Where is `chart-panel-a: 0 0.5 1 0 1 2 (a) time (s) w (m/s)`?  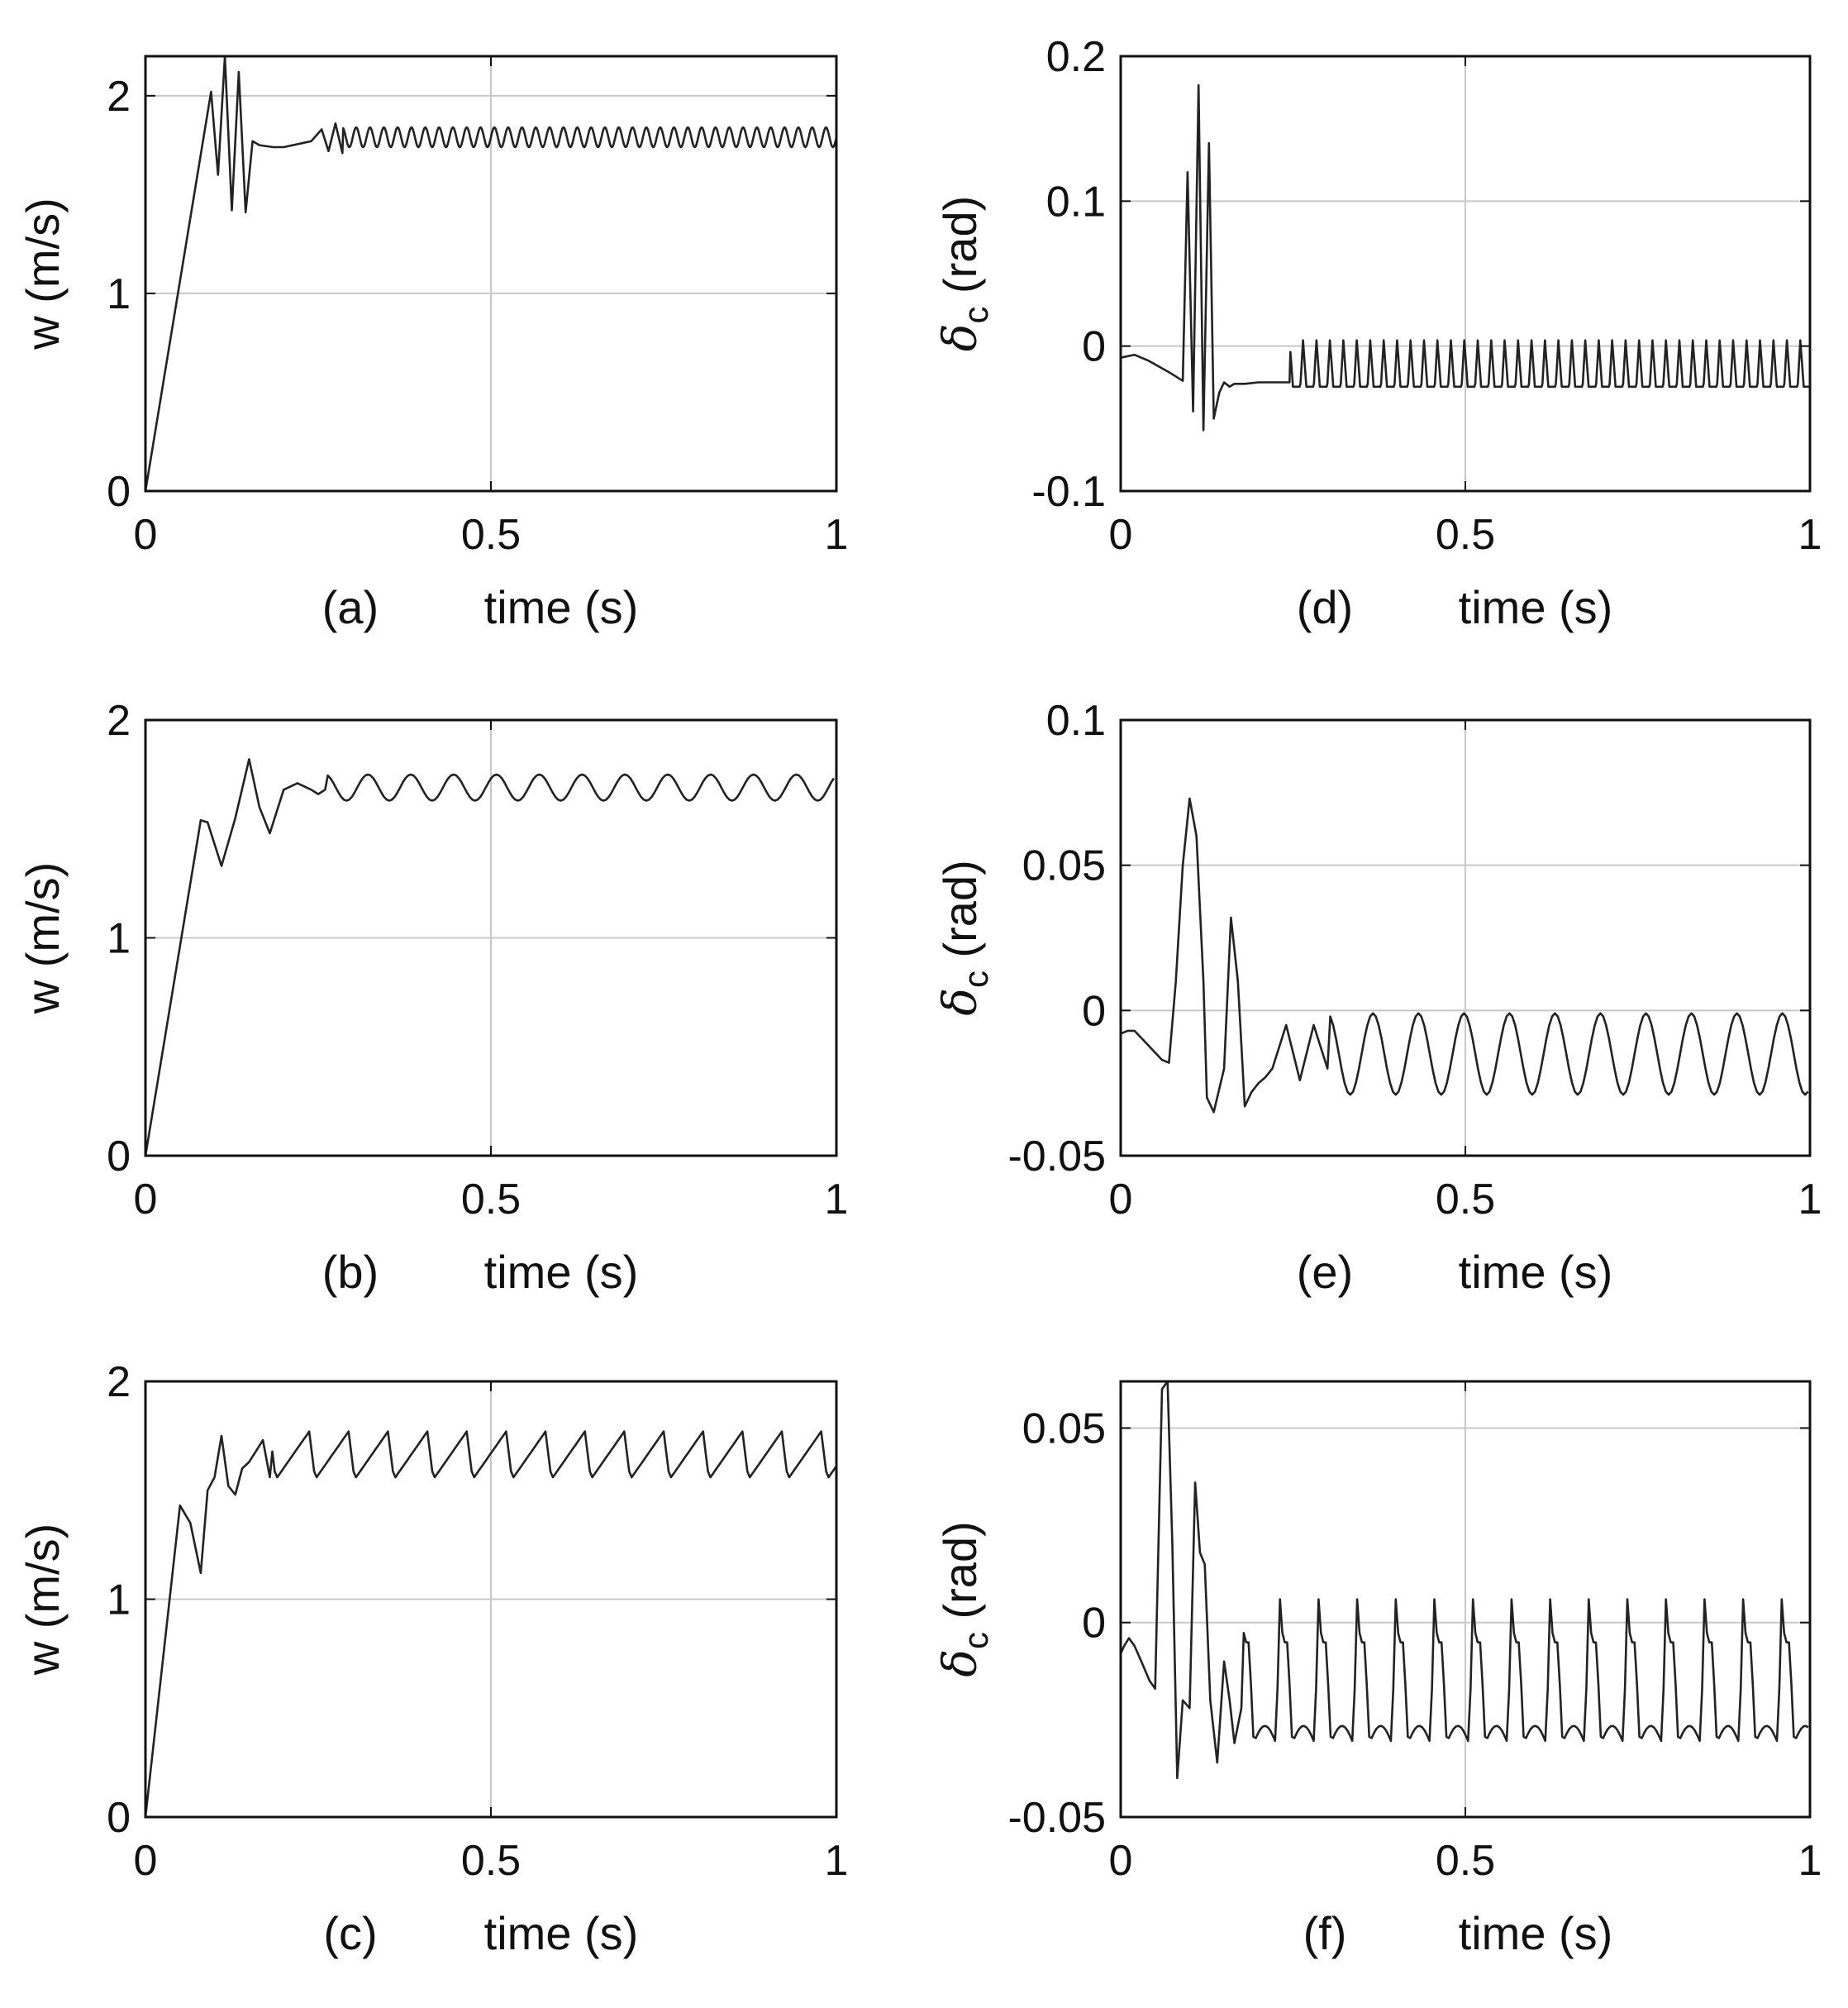
chart-panel-a: 0 0.5 1 0 1 2 (a) time (s) w (m/s) is located at coordinates (433, 344).